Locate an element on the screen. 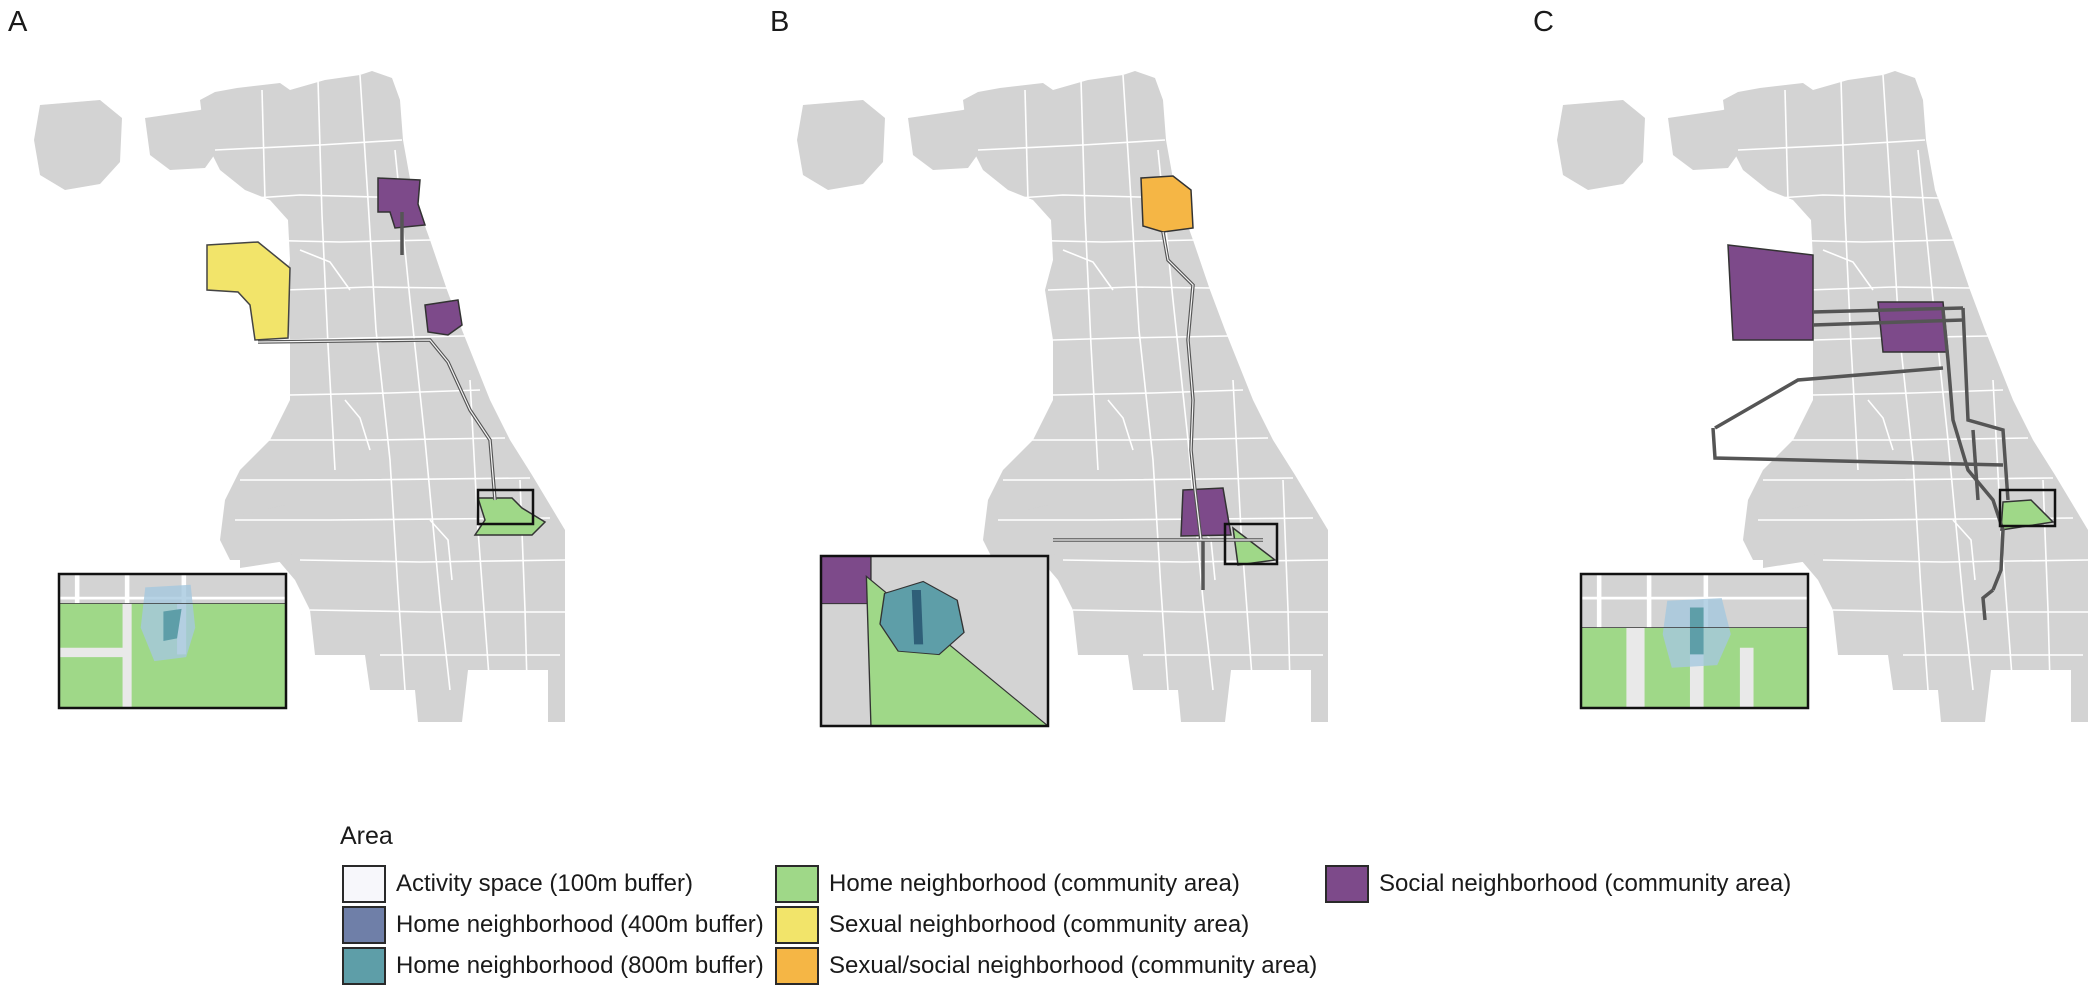 Image resolution: width=2100 pixels, height=995 pixels. panel-label-b: B is located at coordinates (780, 22).